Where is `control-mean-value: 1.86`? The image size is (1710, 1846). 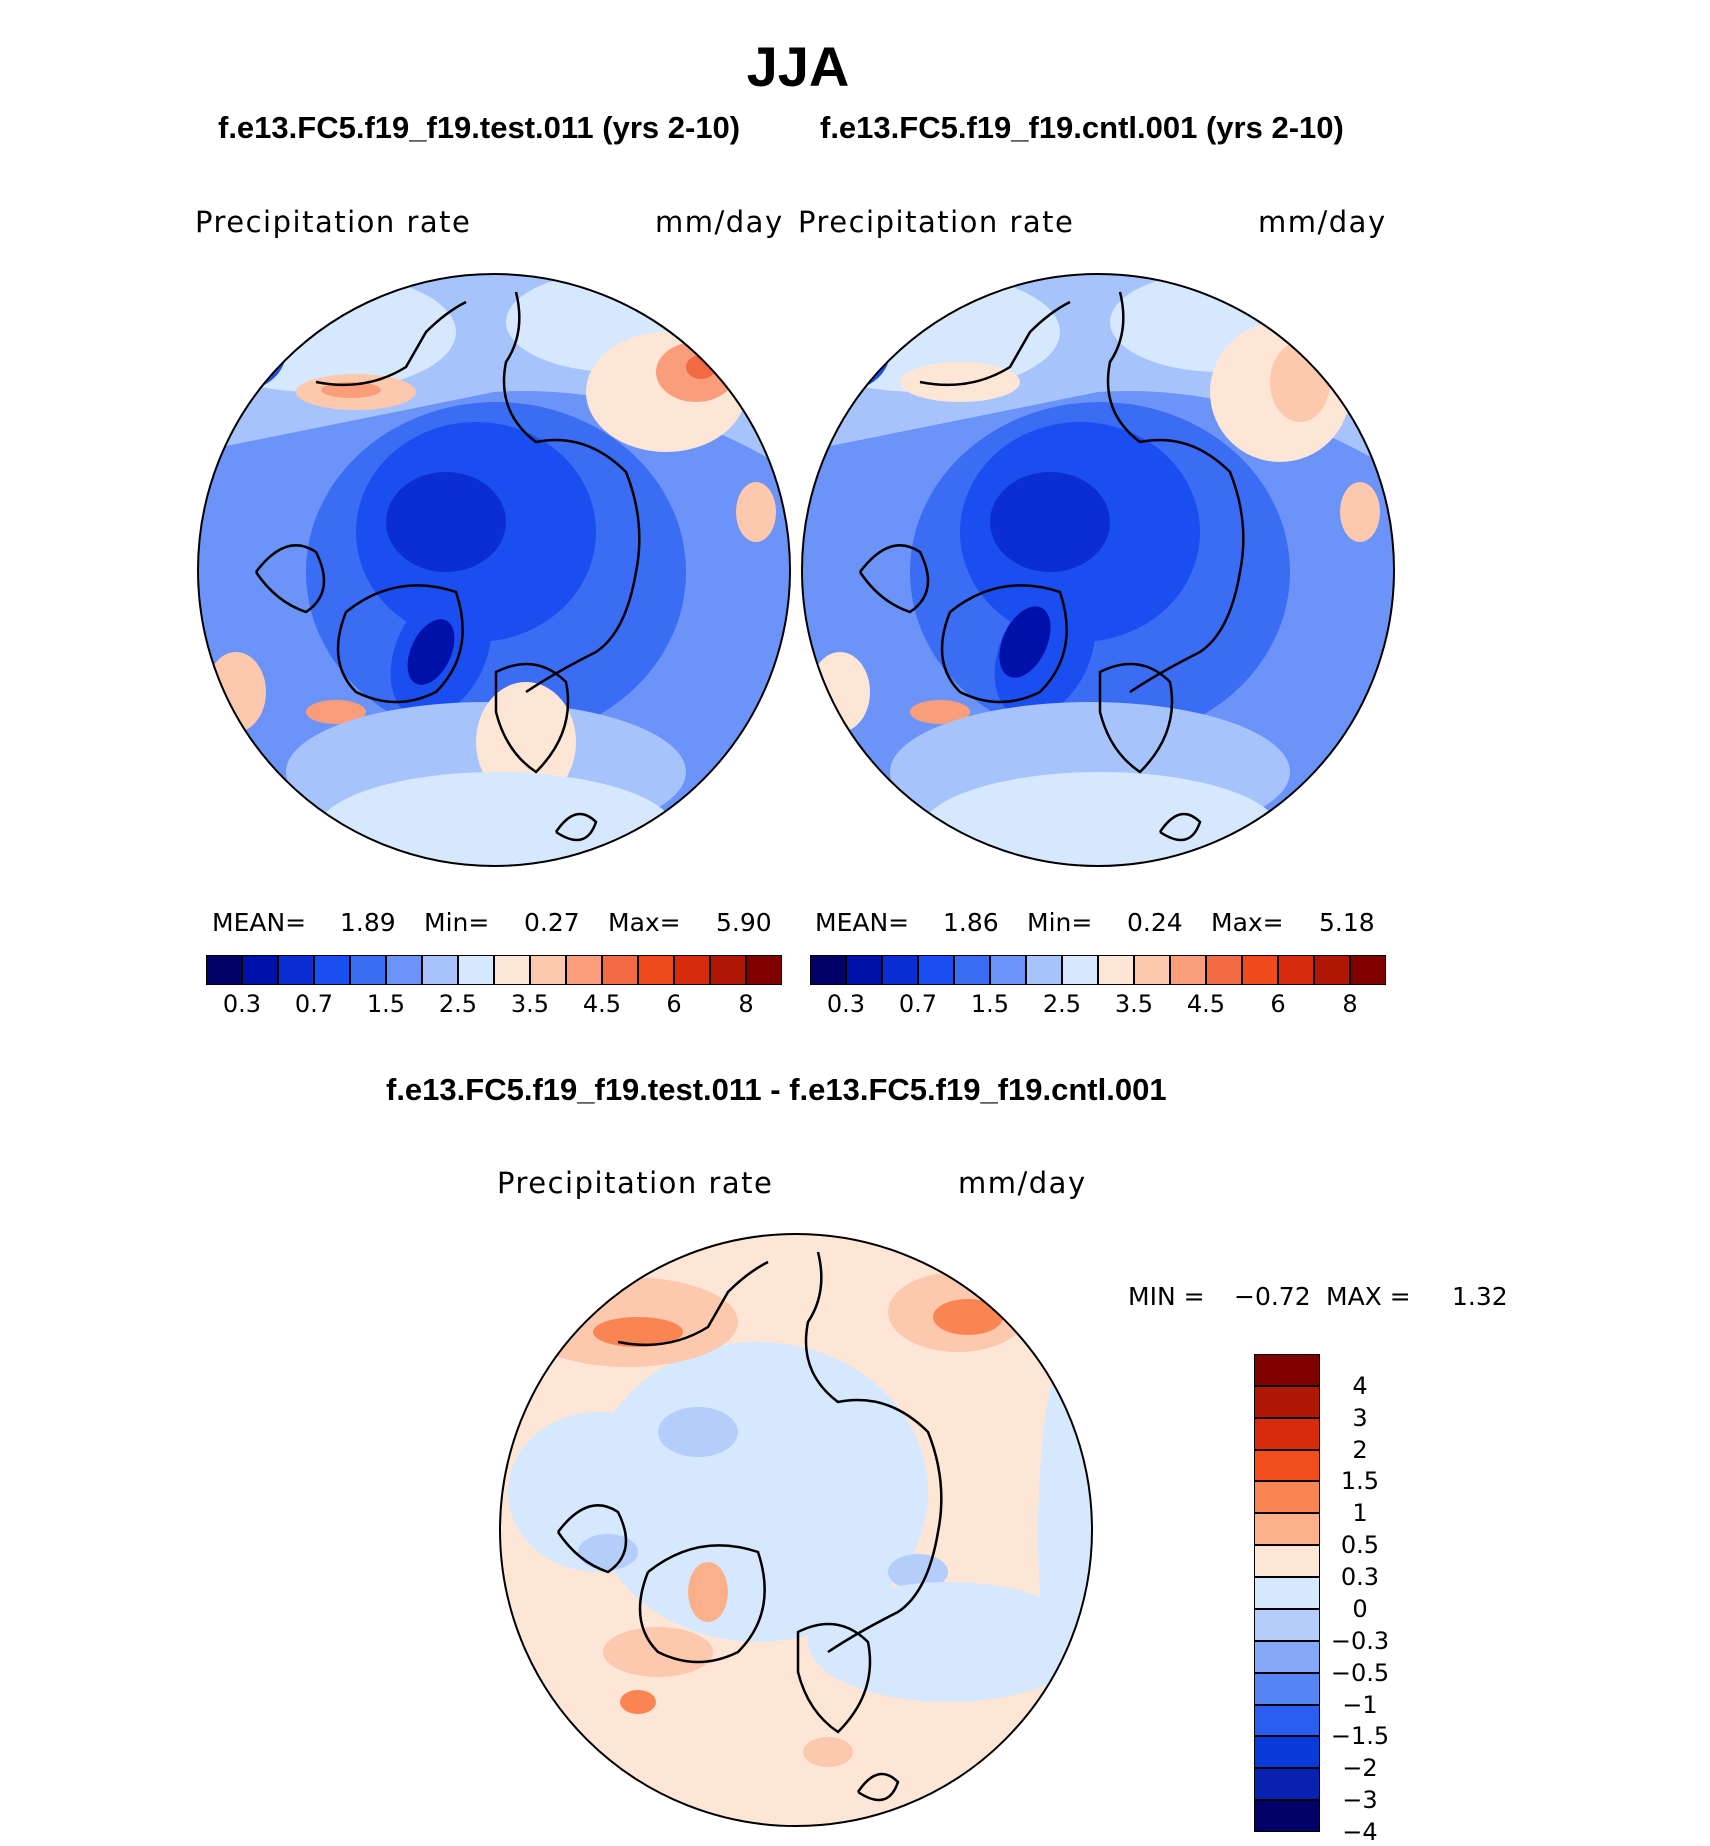
control-mean-value: 1.86 is located at coordinates (971, 922).